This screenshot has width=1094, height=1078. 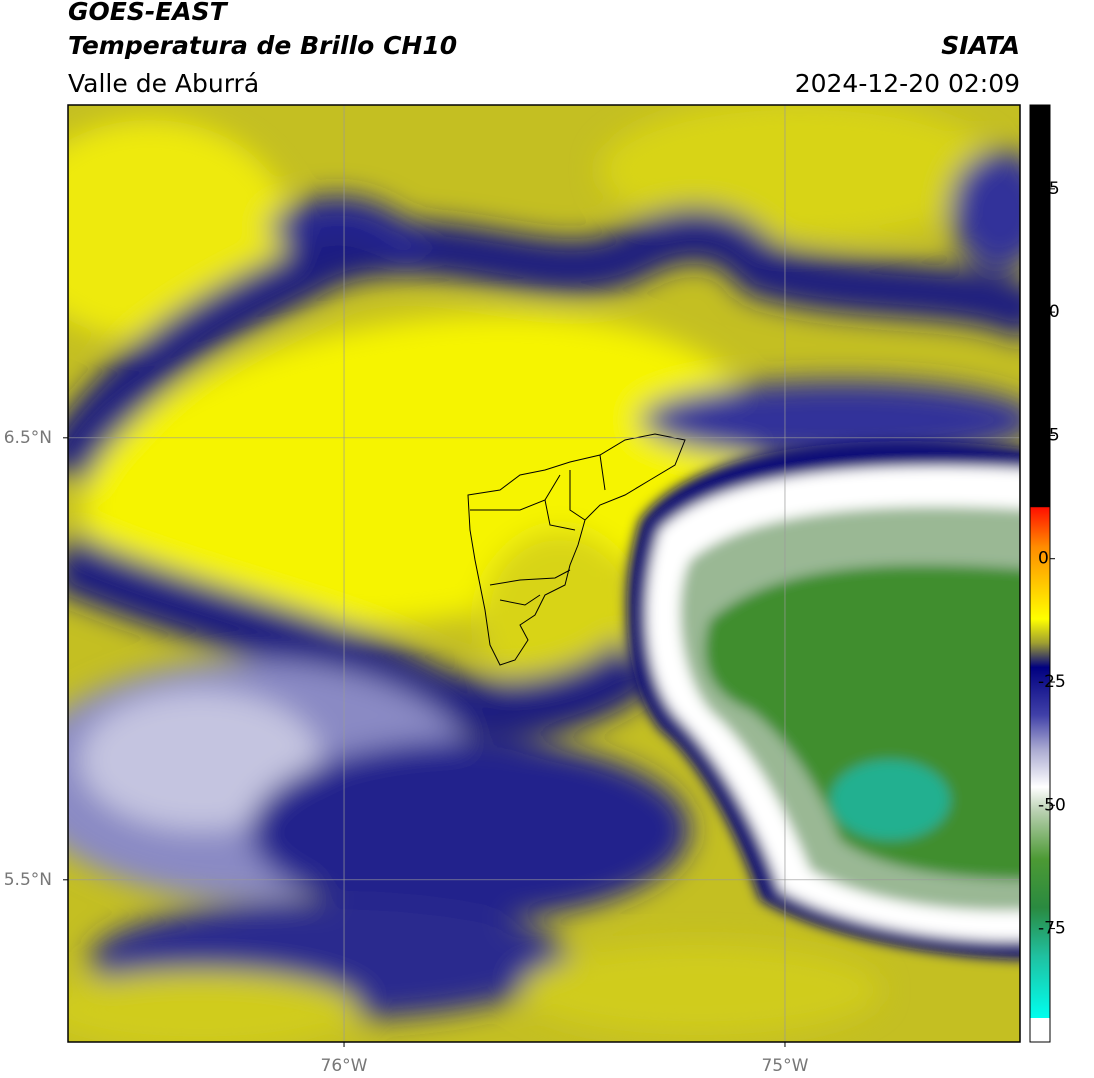 I want to click on colorbar-tick-label: 75, so click(x=1049, y=189).